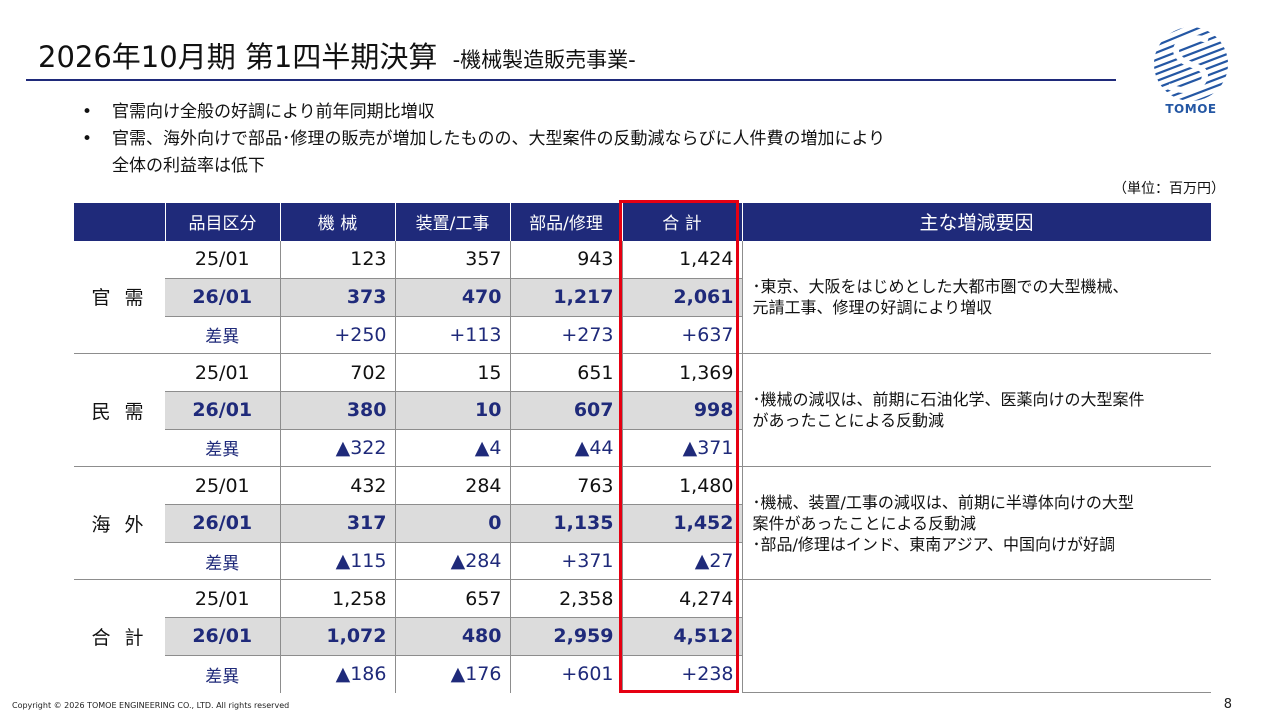 The width and height of the screenshot is (1280, 720). Describe the element at coordinates (682, 297) in the screenshot. I see `value-cell: 2,061` at that location.